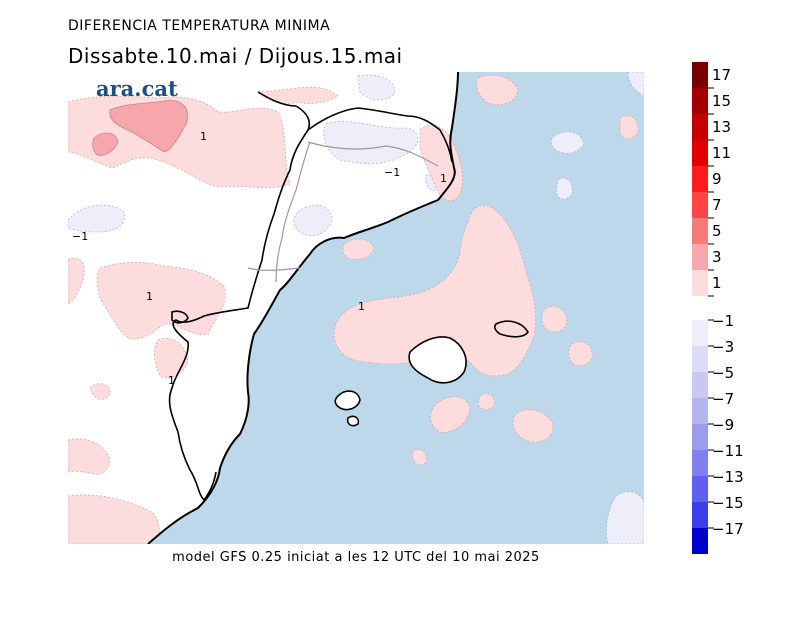 The image size is (800, 617). Describe the element at coordinates (723, 321) in the screenshot. I see `legend-label: −1` at that location.